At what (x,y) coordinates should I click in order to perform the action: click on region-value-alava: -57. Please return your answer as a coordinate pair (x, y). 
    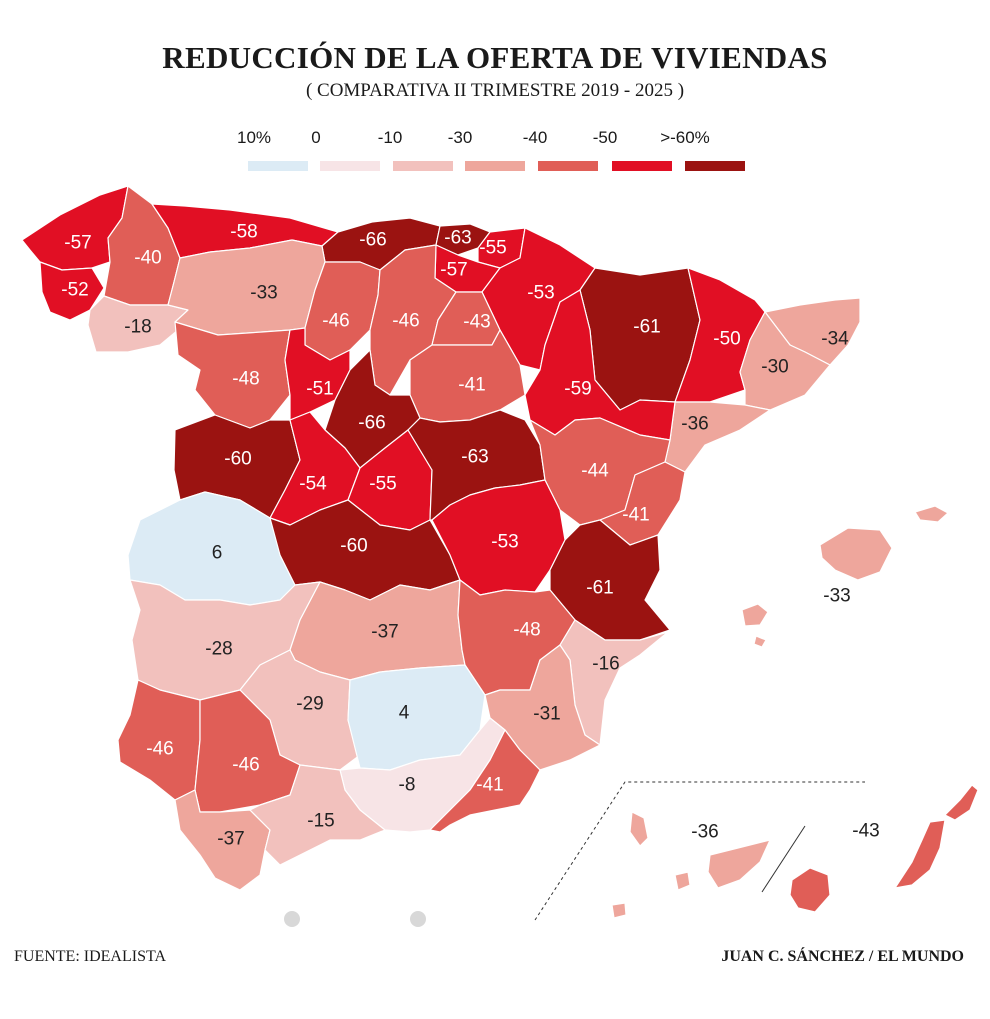
    Looking at the image, I should click on (453, 270).